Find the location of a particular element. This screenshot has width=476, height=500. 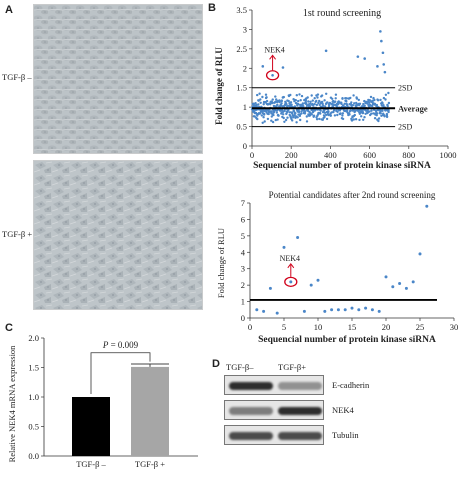

chart-b2-y-tick-label: 6 is located at coordinates (243, 219).